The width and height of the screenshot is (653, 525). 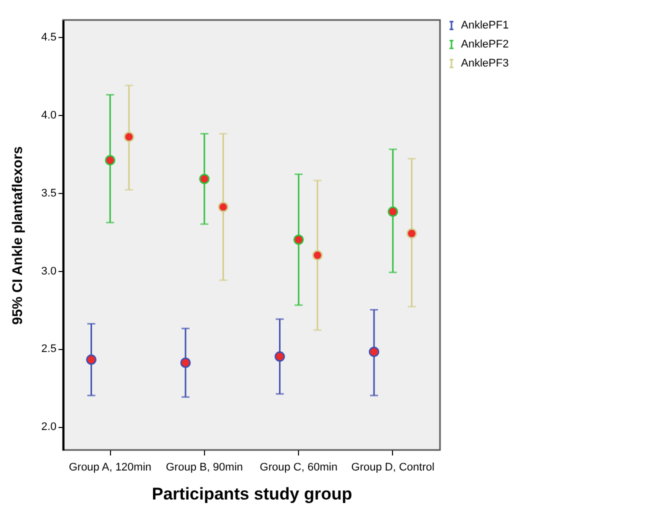 What do you see at coordinates (485, 64) in the screenshot?
I see `legend-label: AnklePF3` at bounding box center [485, 64].